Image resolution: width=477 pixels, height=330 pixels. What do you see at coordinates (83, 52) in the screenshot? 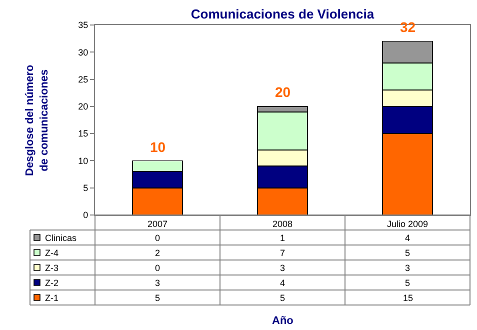
I see `y-tick-label: 30` at bounding box center [83, 52].